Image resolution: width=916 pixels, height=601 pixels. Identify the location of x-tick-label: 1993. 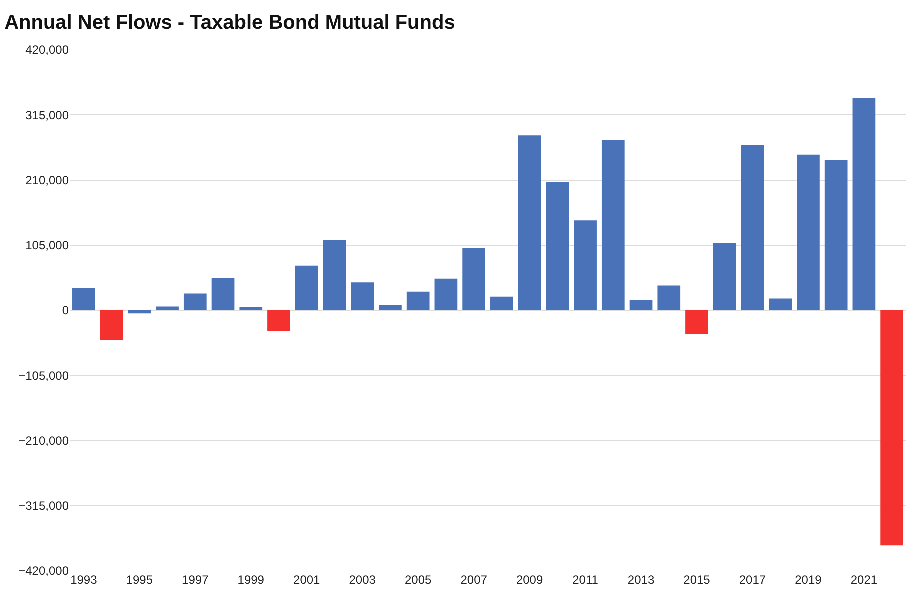
(84, 580).